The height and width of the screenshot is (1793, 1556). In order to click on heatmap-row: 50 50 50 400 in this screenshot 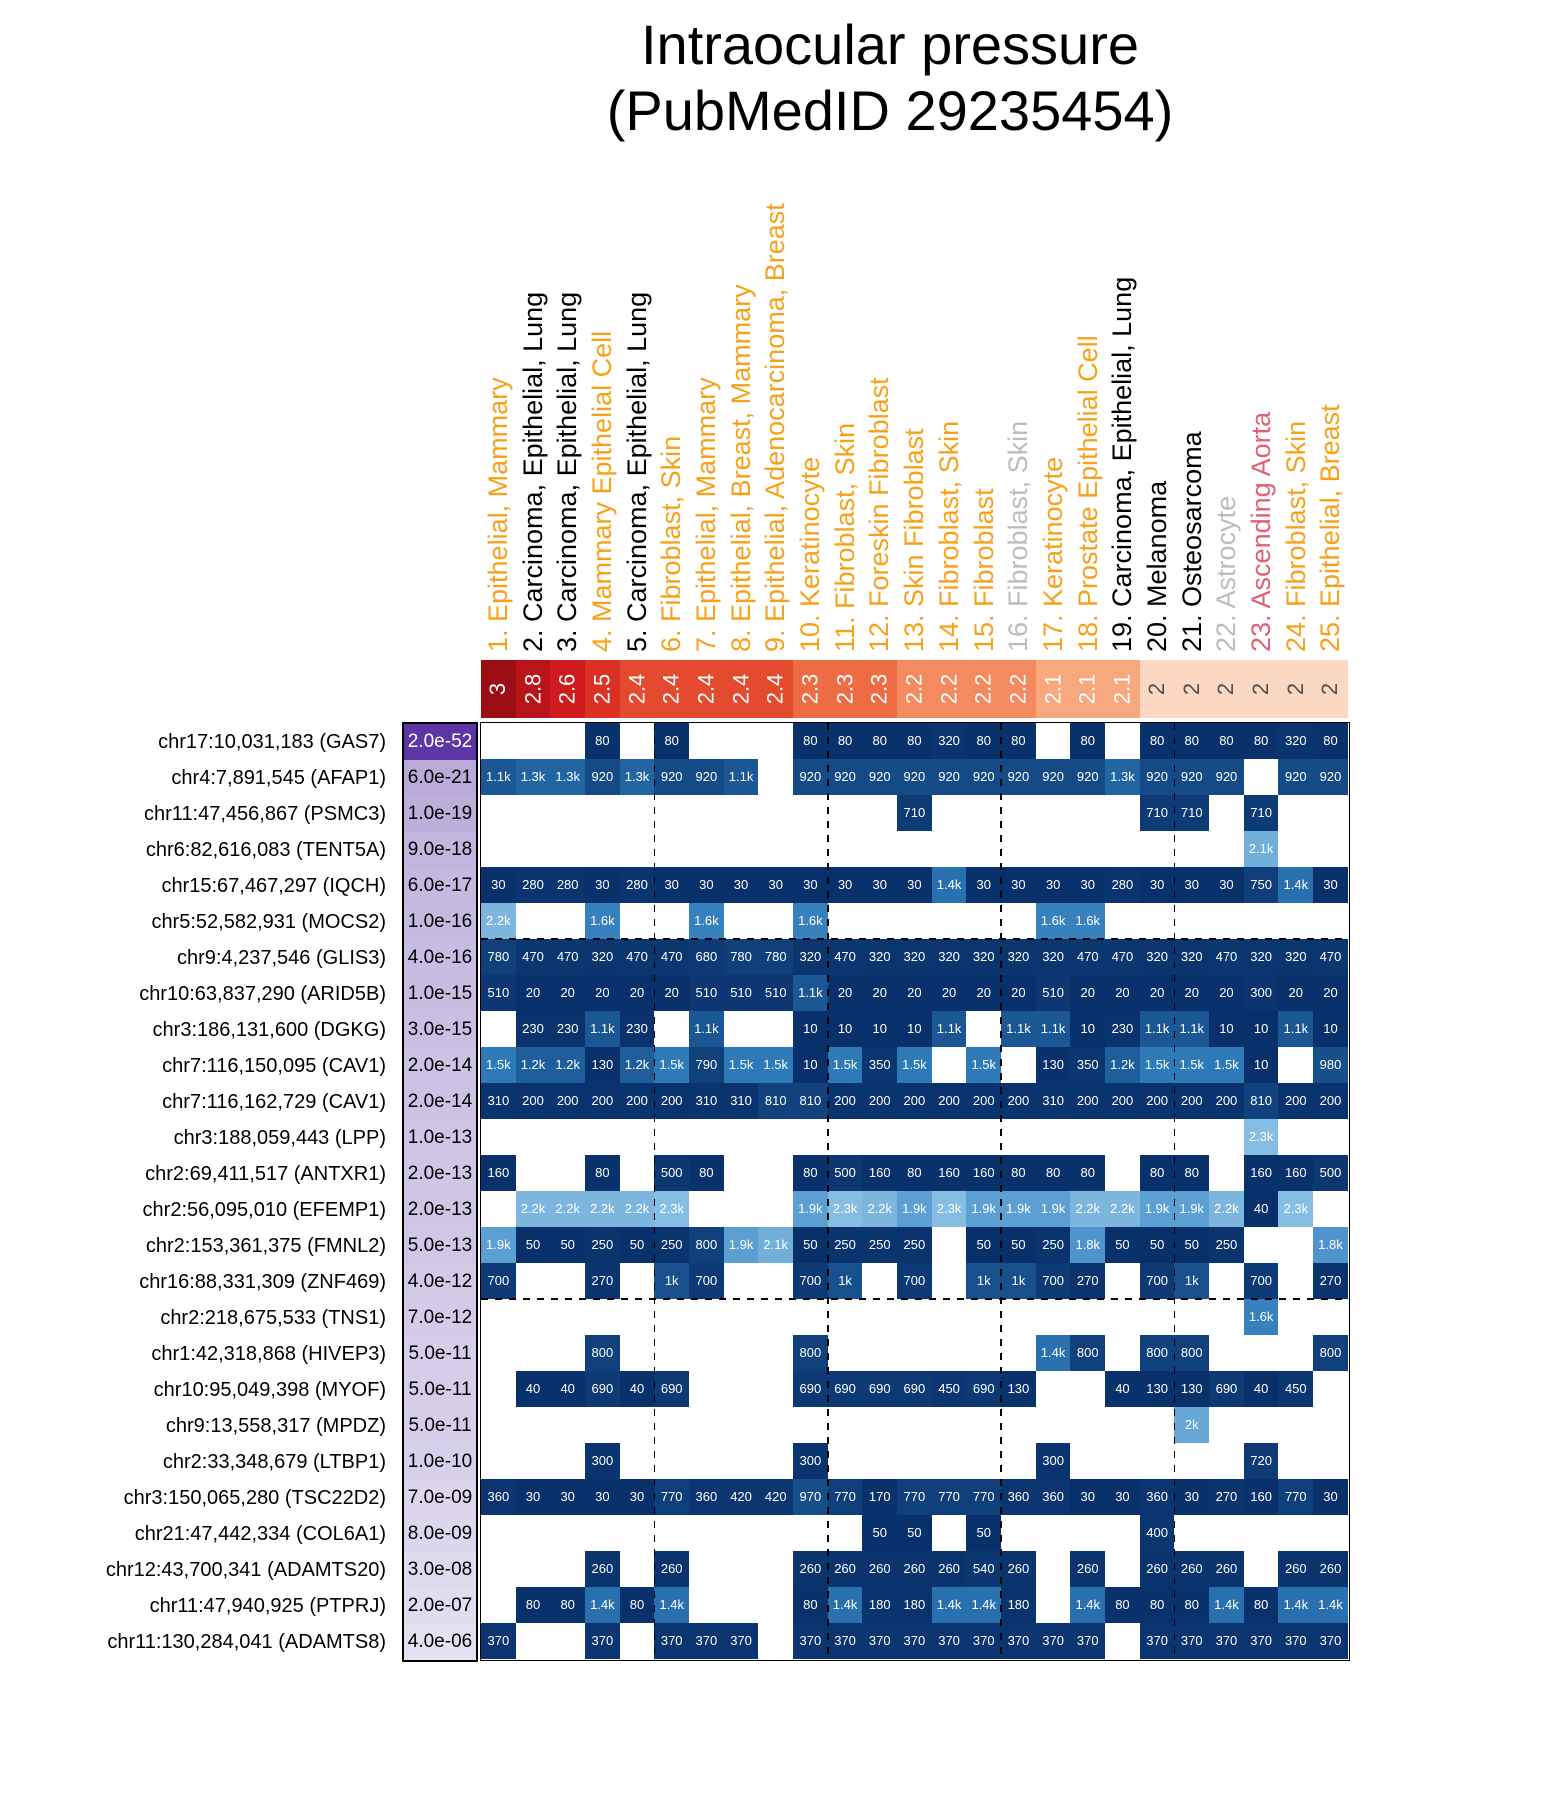, I will do `click(914, 1533)`.